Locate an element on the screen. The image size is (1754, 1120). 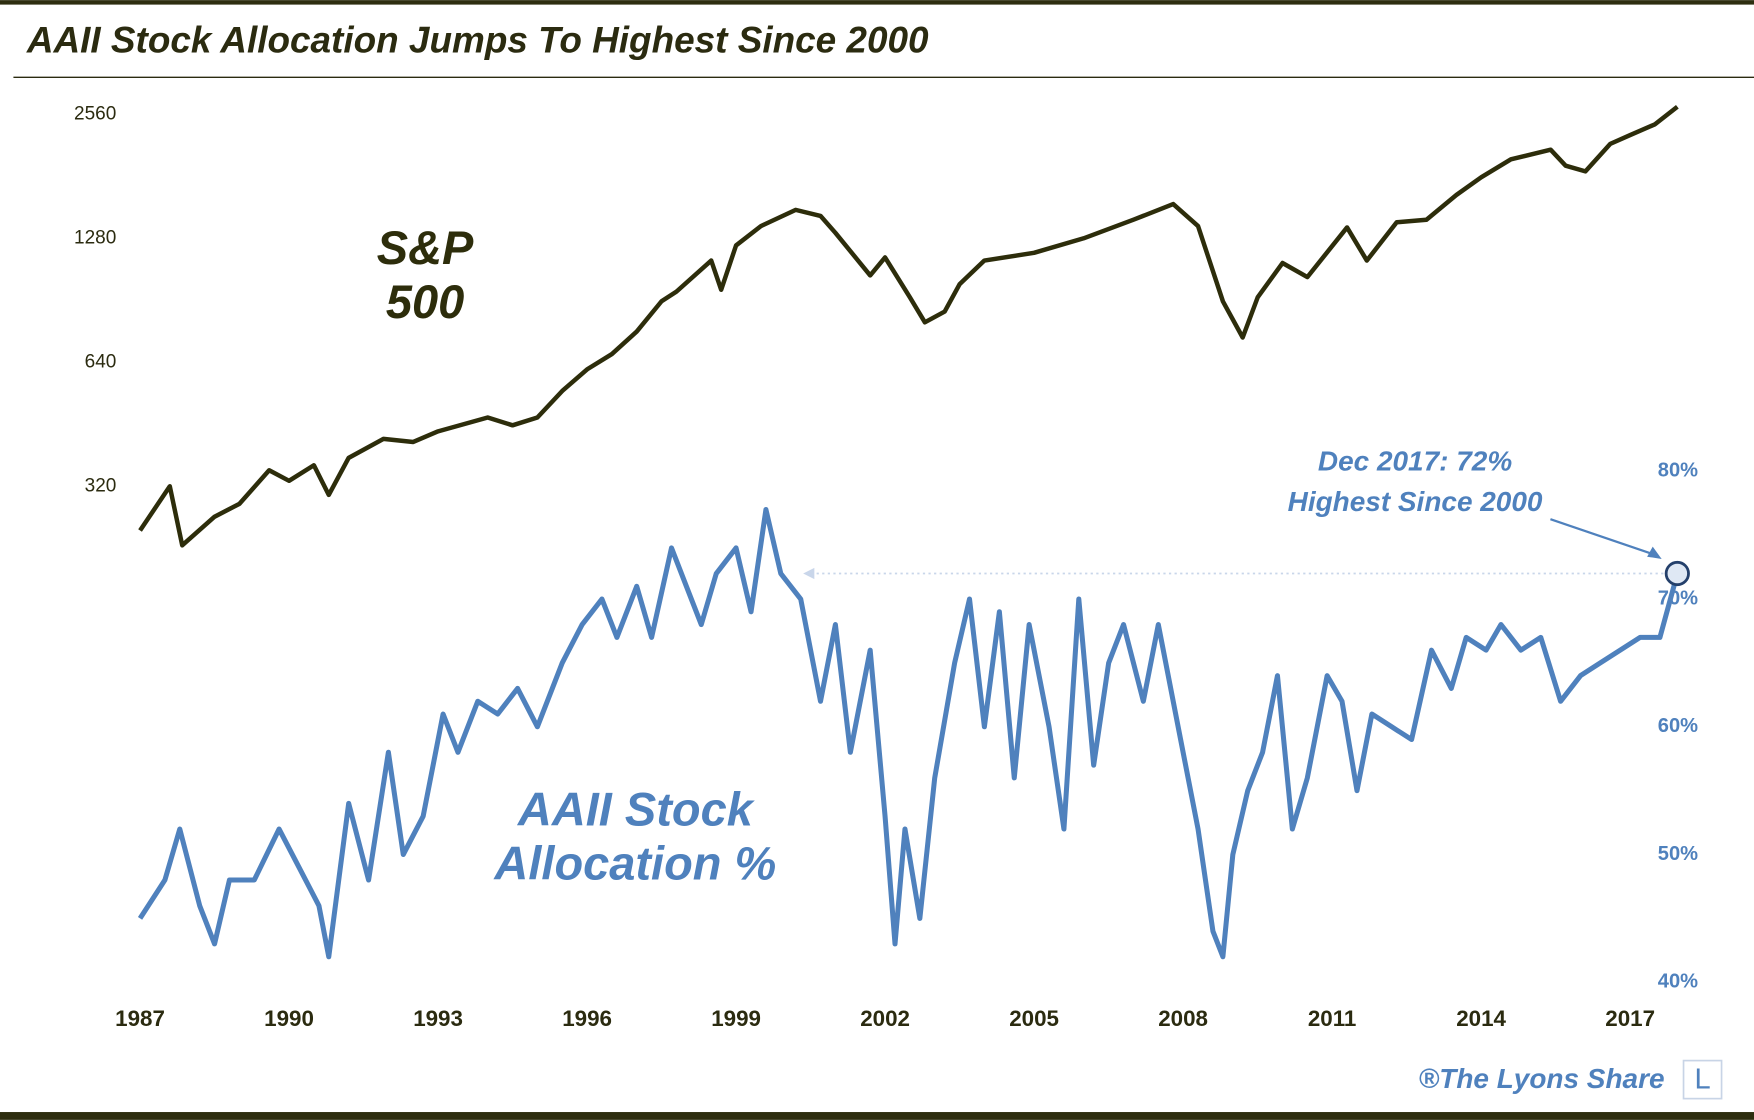
series-label: AAII Stock Allocation % is located at coordinates (635, 836).